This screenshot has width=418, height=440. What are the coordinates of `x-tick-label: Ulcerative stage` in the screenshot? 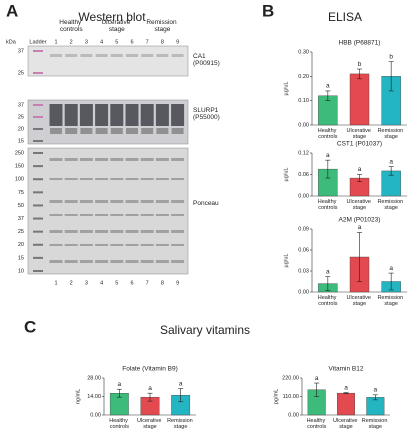 It's located at (360, 134).